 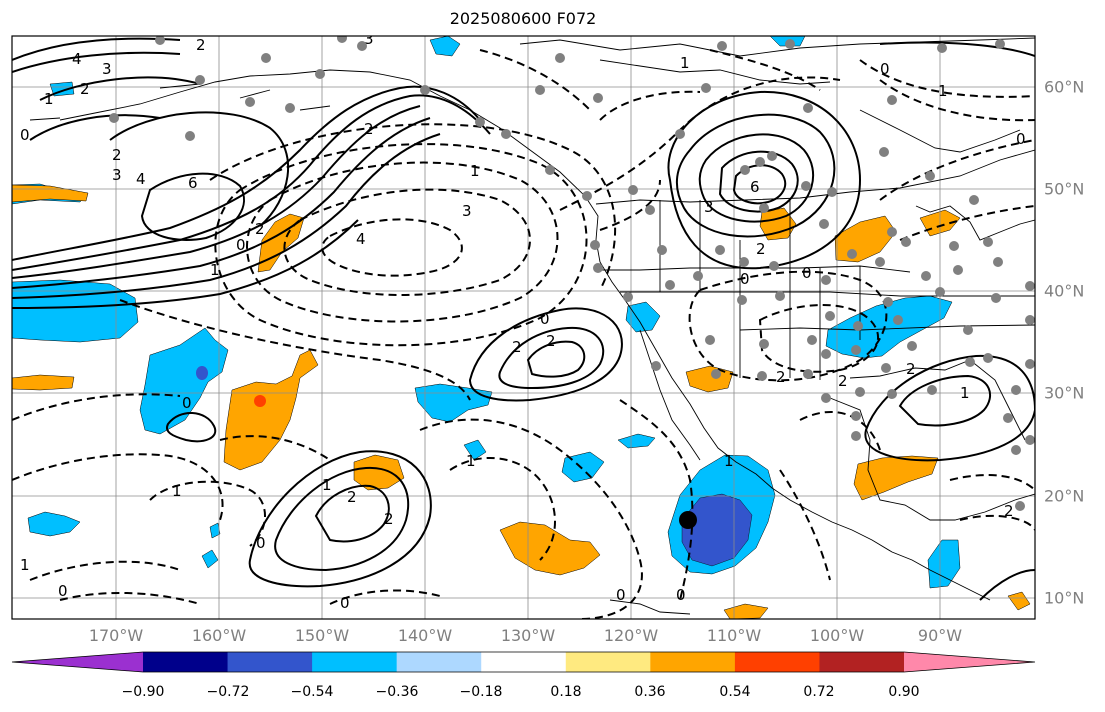 I want to click on colorbar-outline, so click(x=523, y=662).